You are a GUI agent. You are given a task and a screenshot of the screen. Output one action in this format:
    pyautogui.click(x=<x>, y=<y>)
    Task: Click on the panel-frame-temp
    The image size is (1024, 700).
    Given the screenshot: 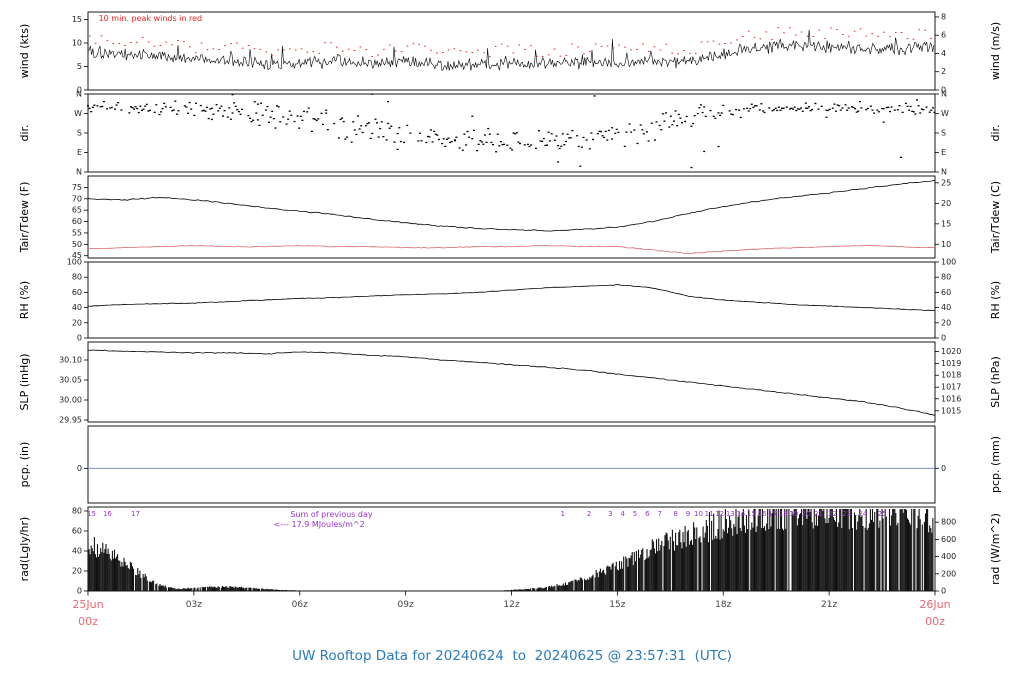 What is the action you would take?
    pyautogui.click(x=511, y=217)
    